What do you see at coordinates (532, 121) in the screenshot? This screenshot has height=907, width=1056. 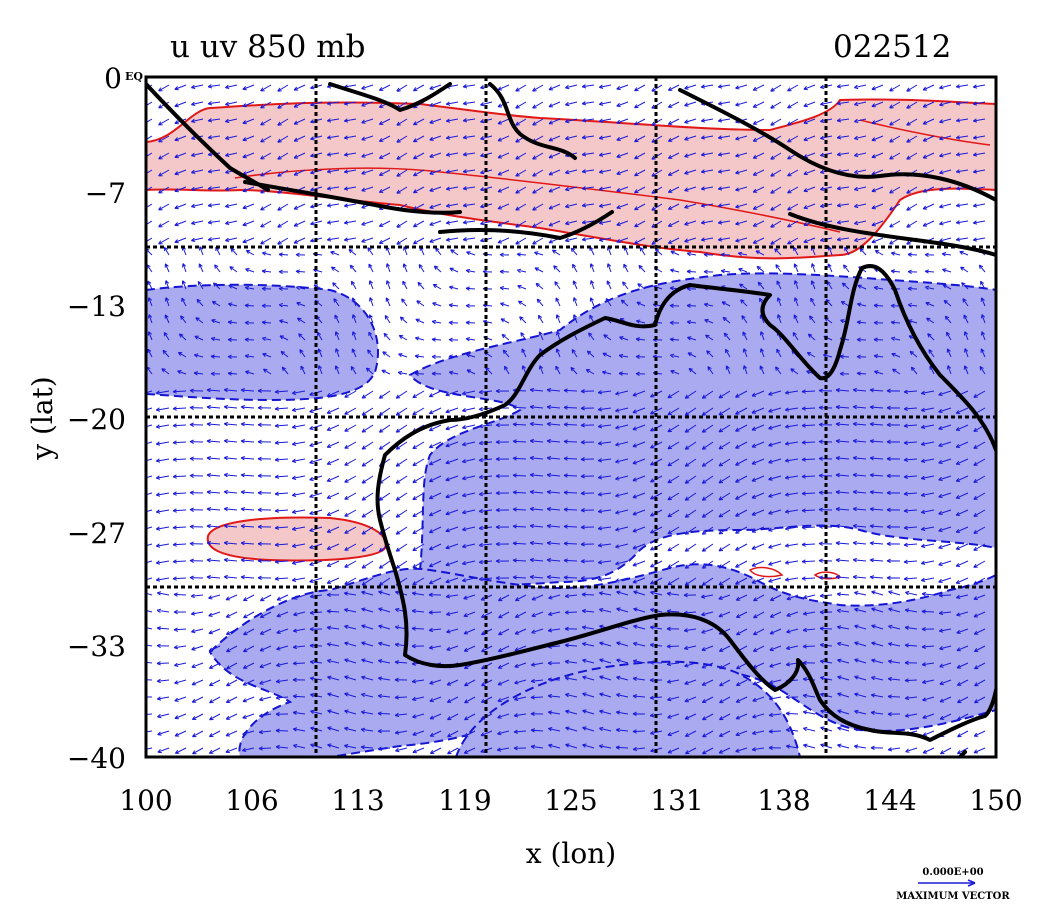 I see `coastline-sulawesi` at bounding box center [532, 121].